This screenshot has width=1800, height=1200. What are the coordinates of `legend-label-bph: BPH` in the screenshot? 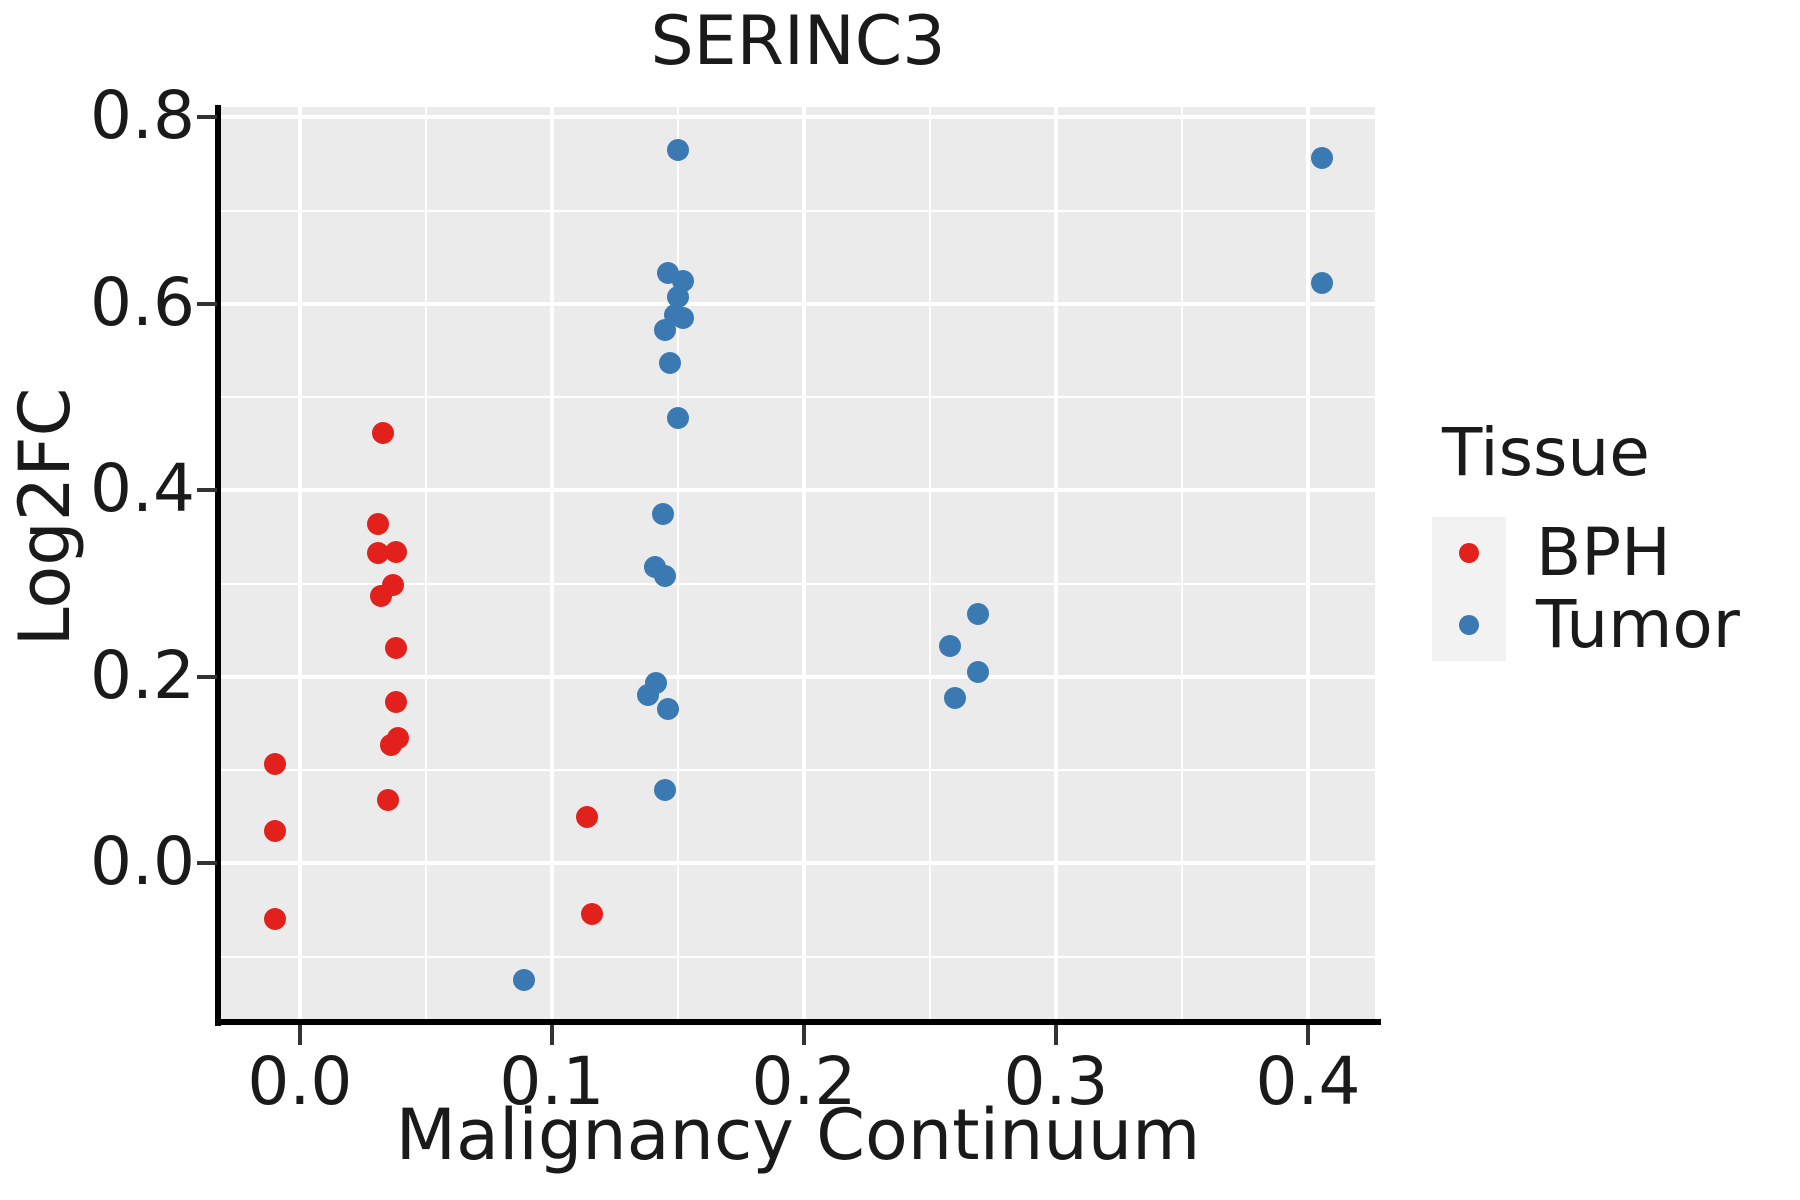 It's located at (1603, 552).